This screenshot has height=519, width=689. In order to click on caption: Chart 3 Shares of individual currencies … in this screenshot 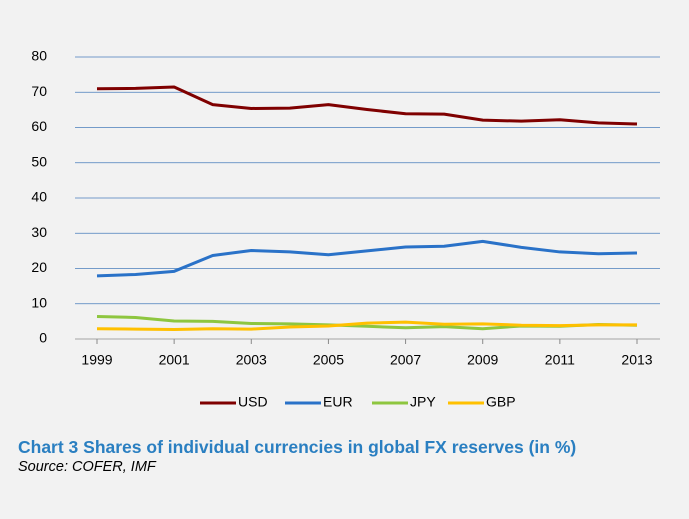, I will do `click(348, 456)`.